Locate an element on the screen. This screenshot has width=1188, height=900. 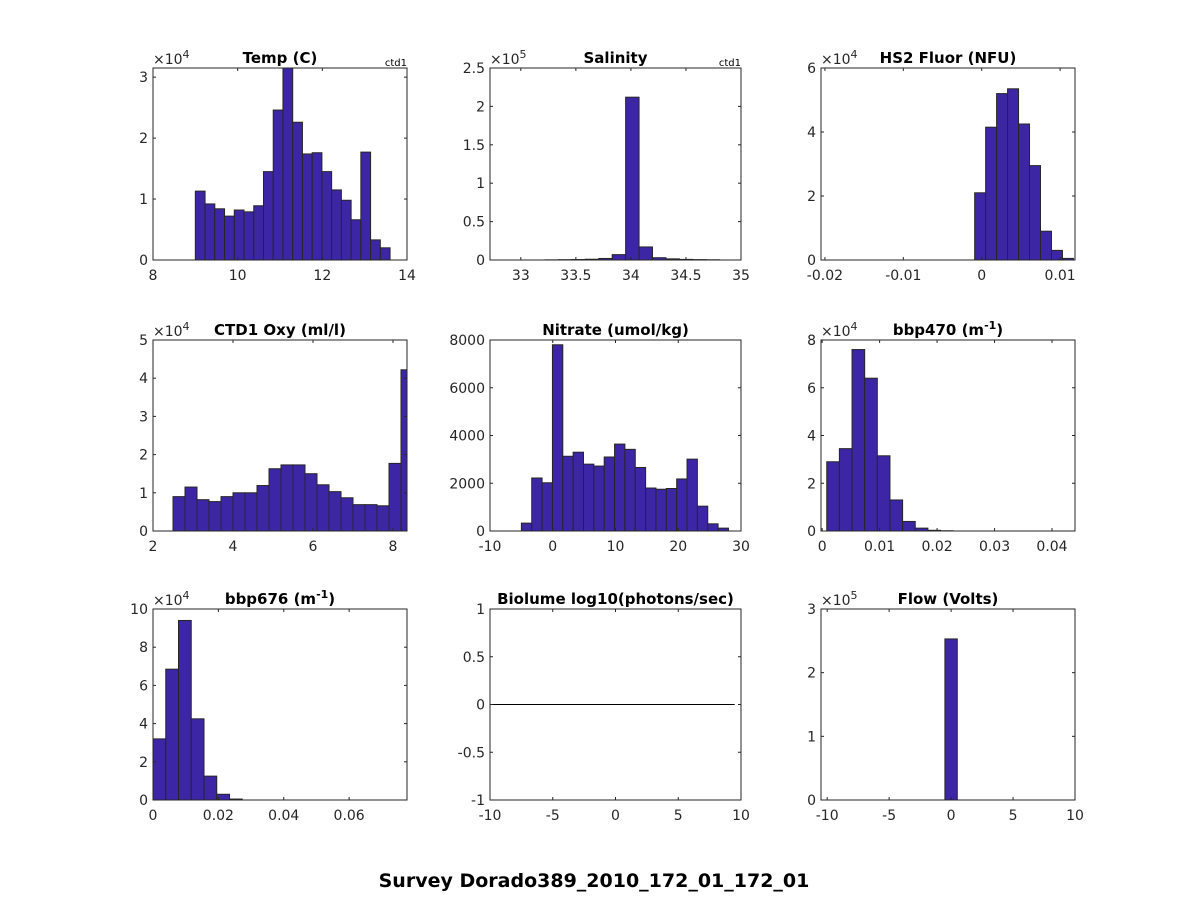
x-tick-label: 2 is located at coordinates (153, 547).